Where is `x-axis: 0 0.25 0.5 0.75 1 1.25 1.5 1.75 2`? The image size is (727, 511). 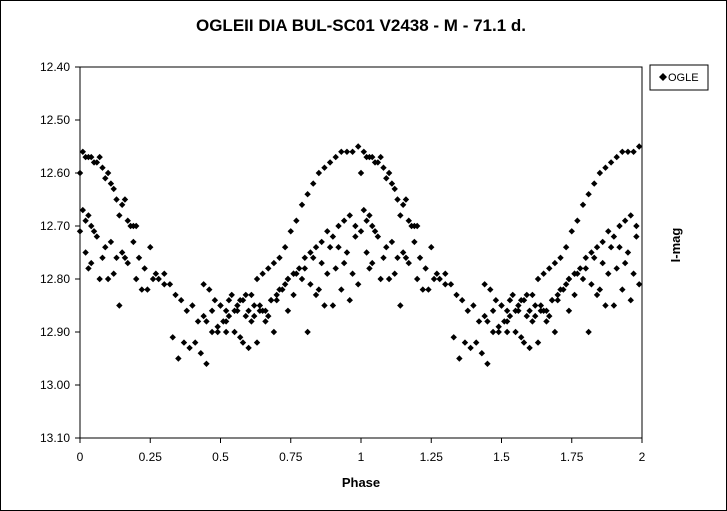 x-axis: 0 0.25 0.5 0.75 1 1.25 1.5 1.75 2 is located at coordinates (361, 451).